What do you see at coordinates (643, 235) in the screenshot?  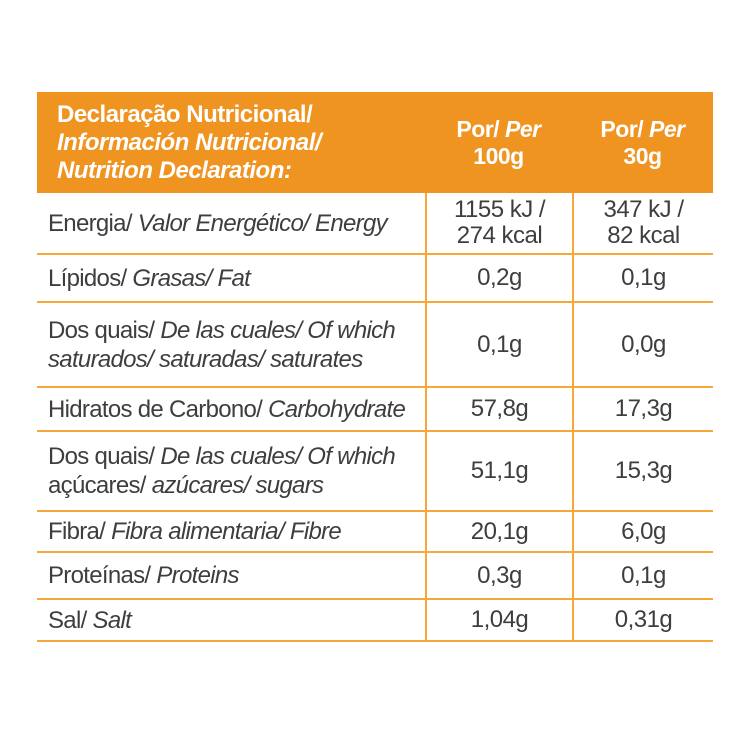 I see `value-line: 82 kcal` at bounding box center [643, 235].